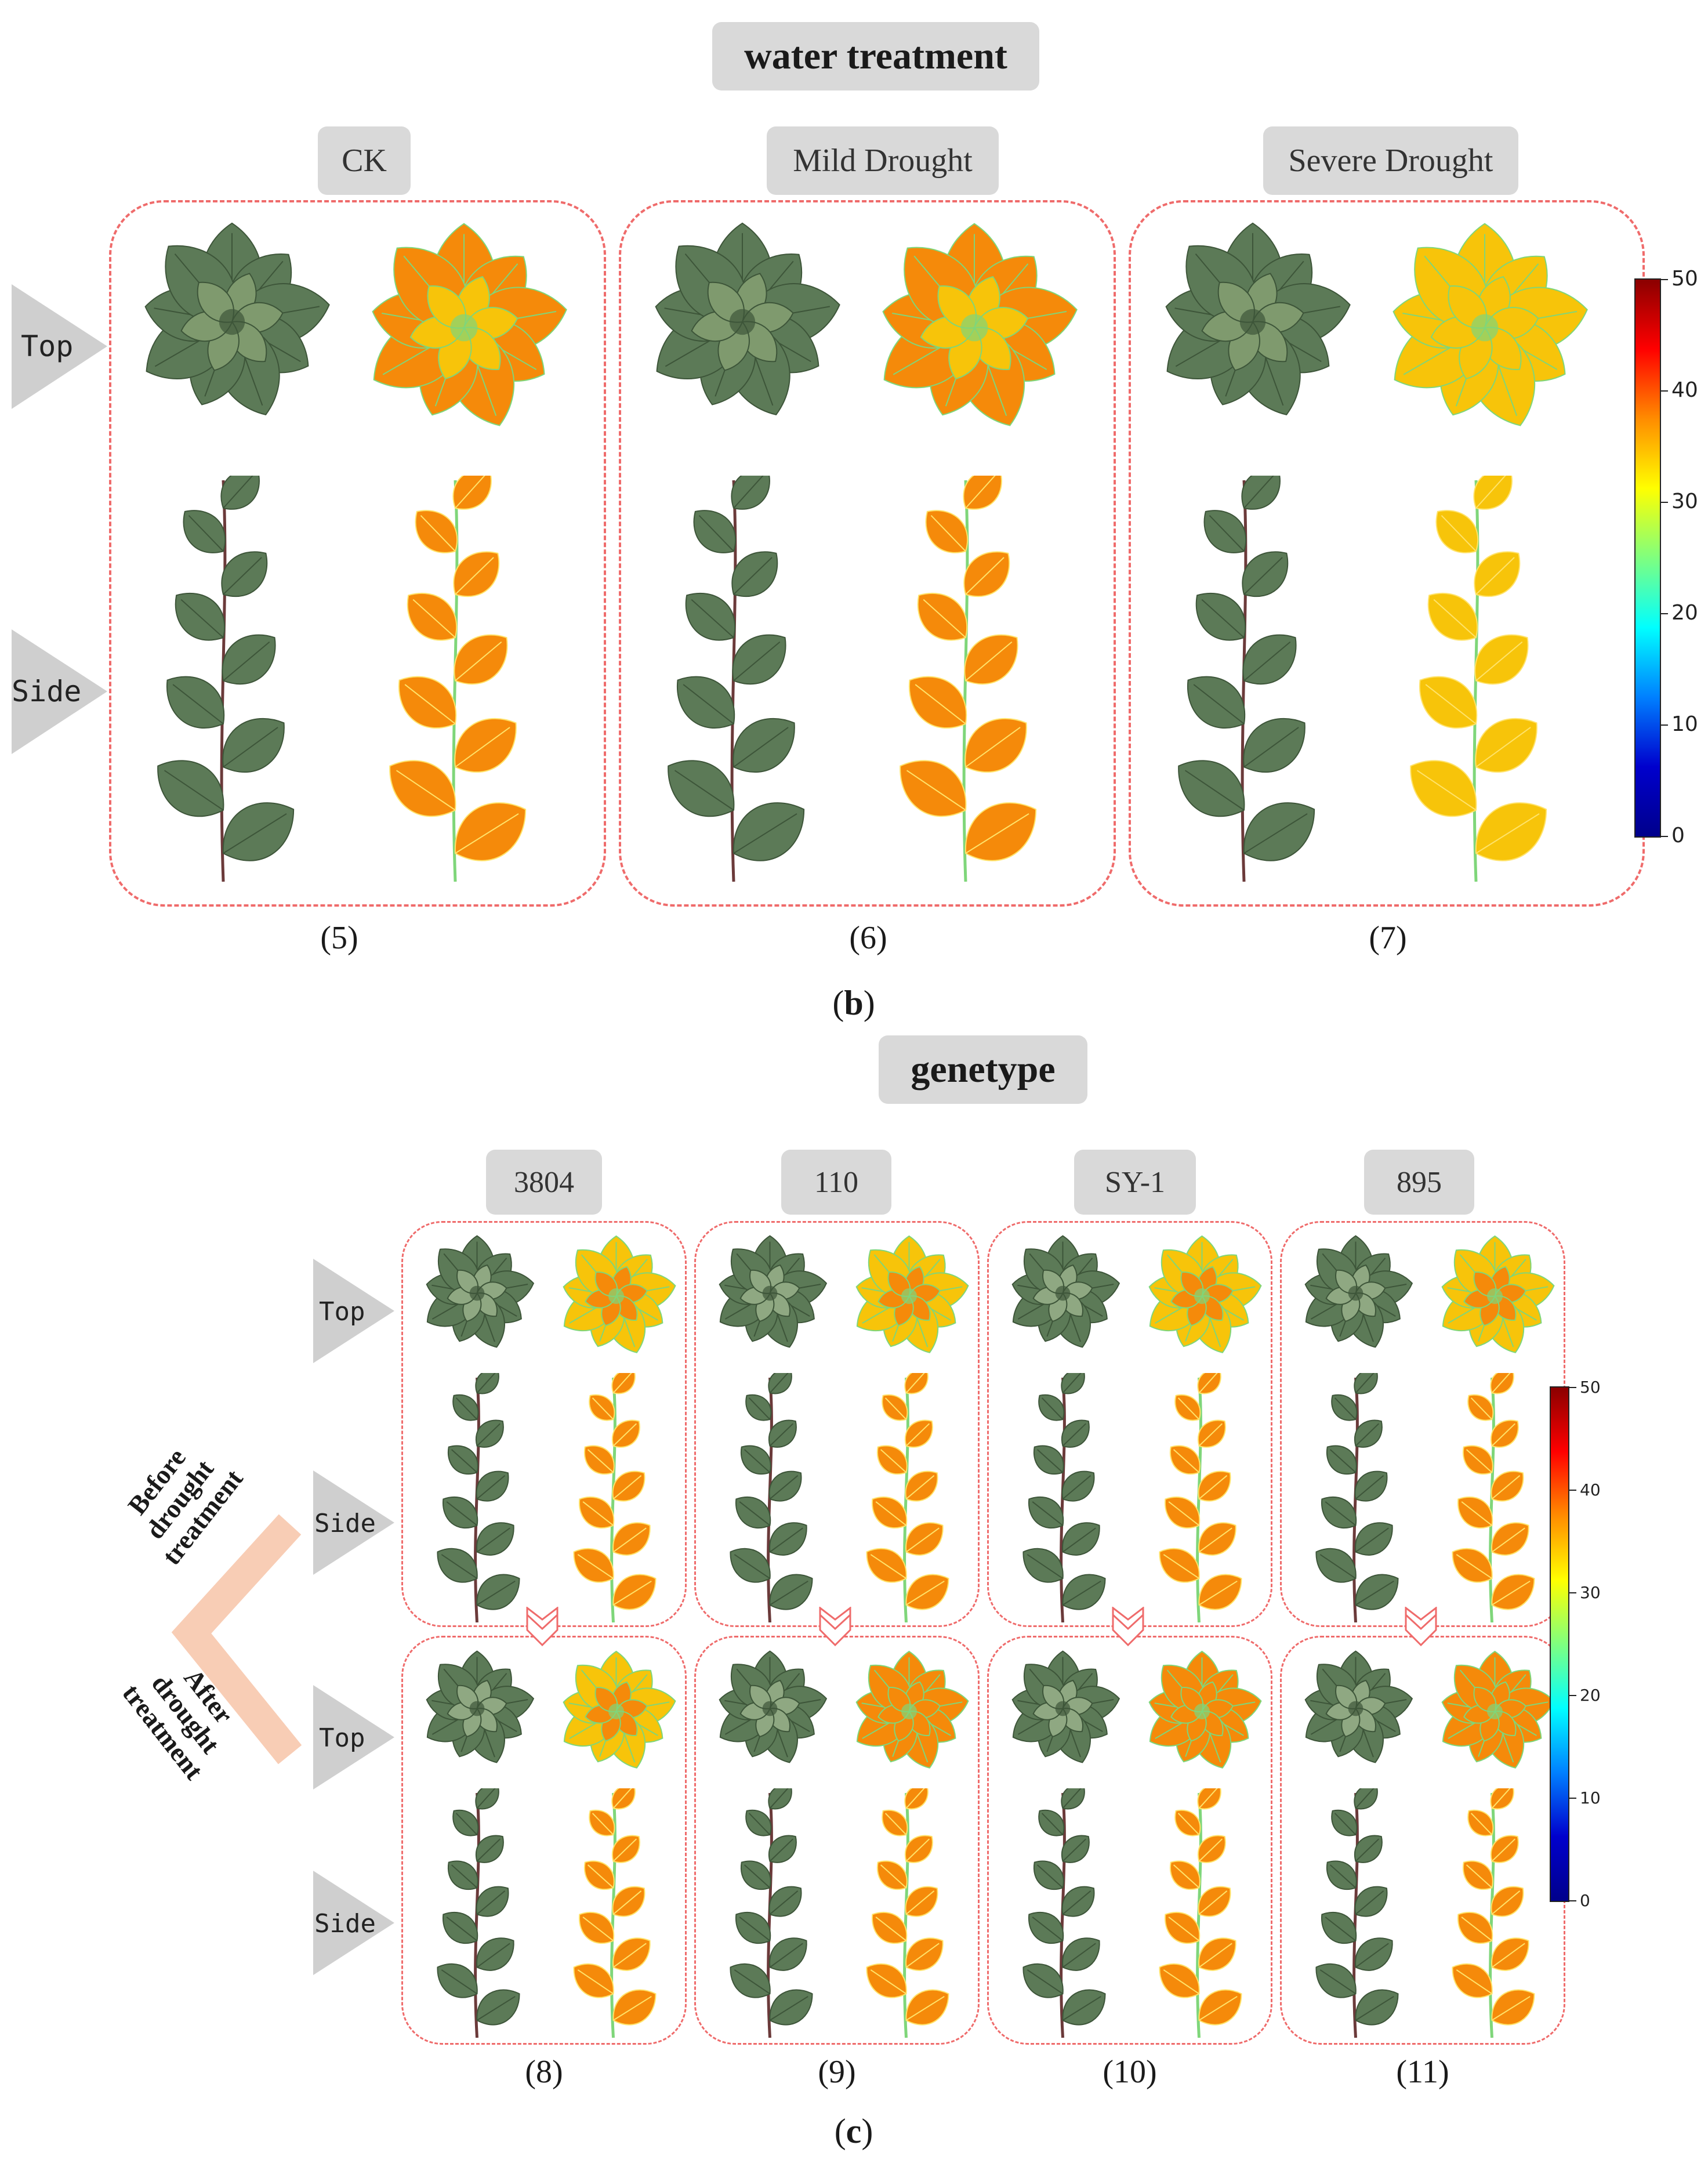 This screenshot has height=2170, width=1708. What do you see at coordinates (983, 1069) in the screenshot?
I see `genetype-heading: genetype` at bounding box center [983, 1069].